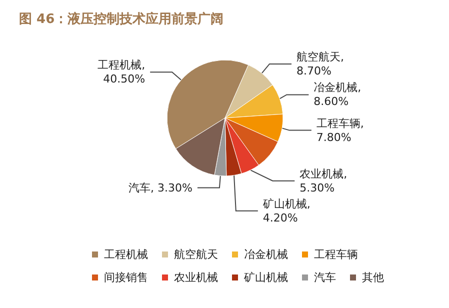 Image resolution: width=449 pixels, height=308 pixels. Describe the element at coordinates (325, 277) in the screenshot. I see `legend-label: 汽车` at that location.